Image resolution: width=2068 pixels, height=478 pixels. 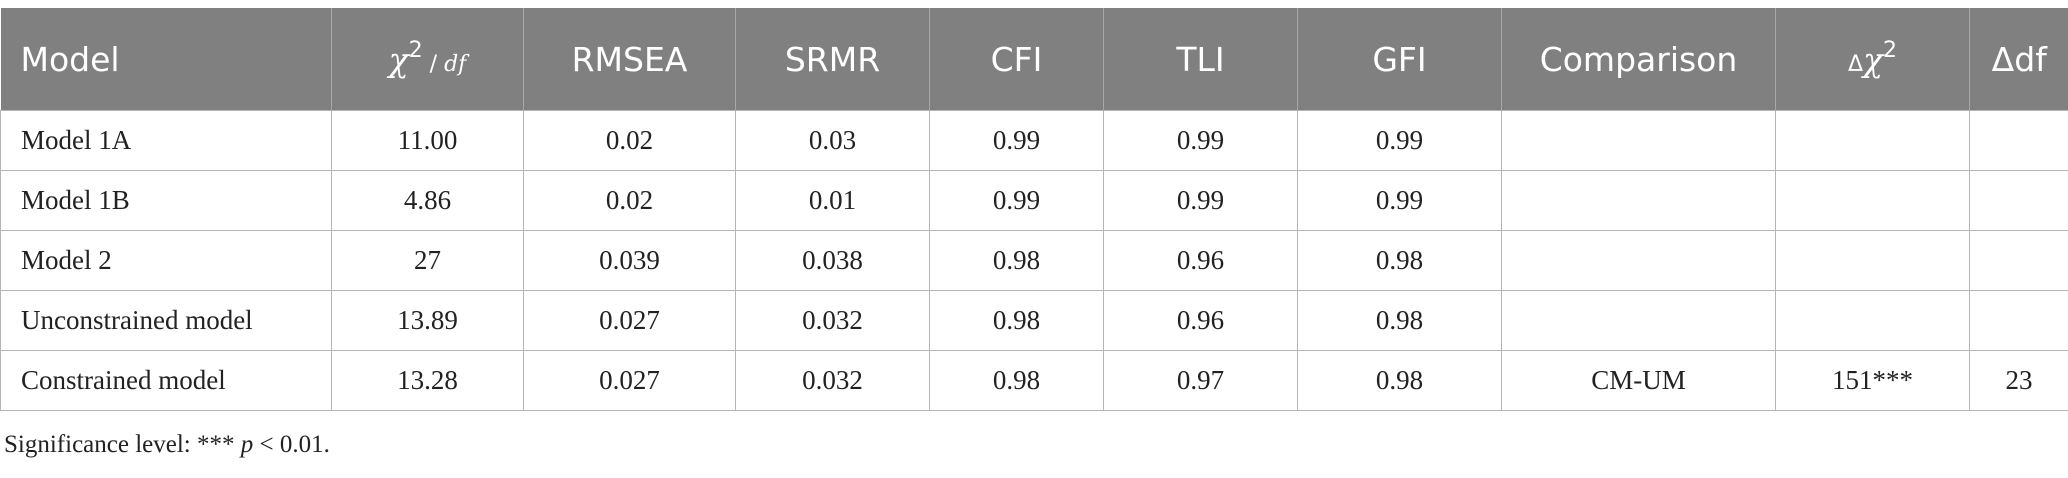 What do you see at coordinates (832, 140) in the screenshot?
I see `cell-srmr: 0.03` at bounding box center [832, 140].